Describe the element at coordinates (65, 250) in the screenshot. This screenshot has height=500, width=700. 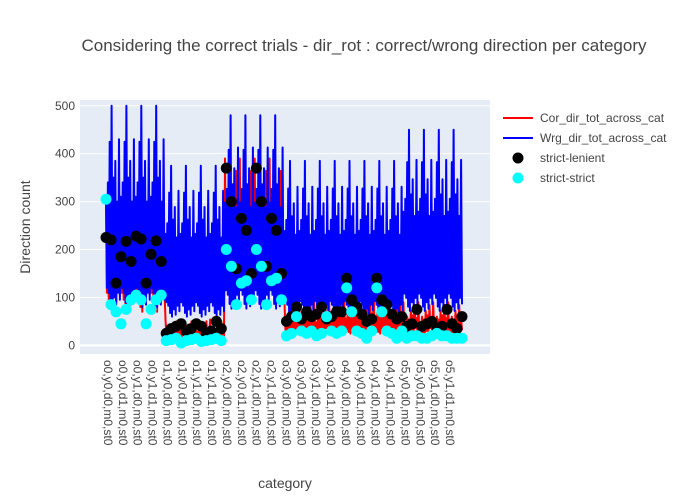
I see `y-tick-label: 200` at that location.